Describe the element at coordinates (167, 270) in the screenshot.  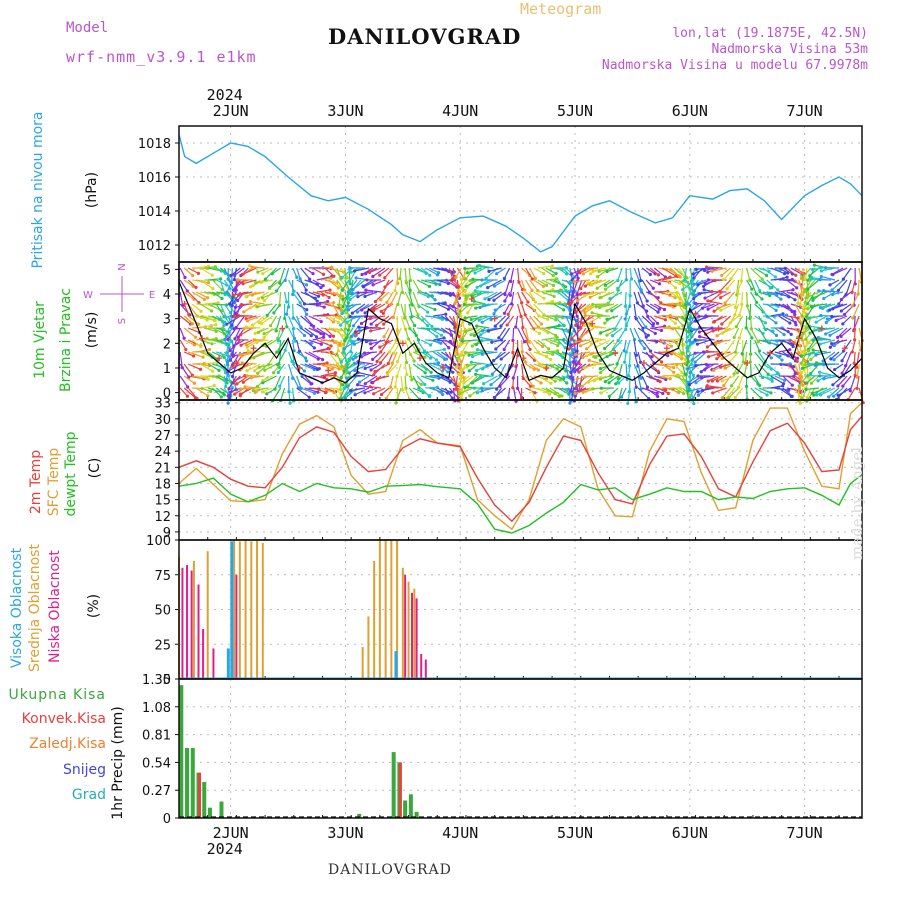
I see `y-tick-label: 5` at that location.